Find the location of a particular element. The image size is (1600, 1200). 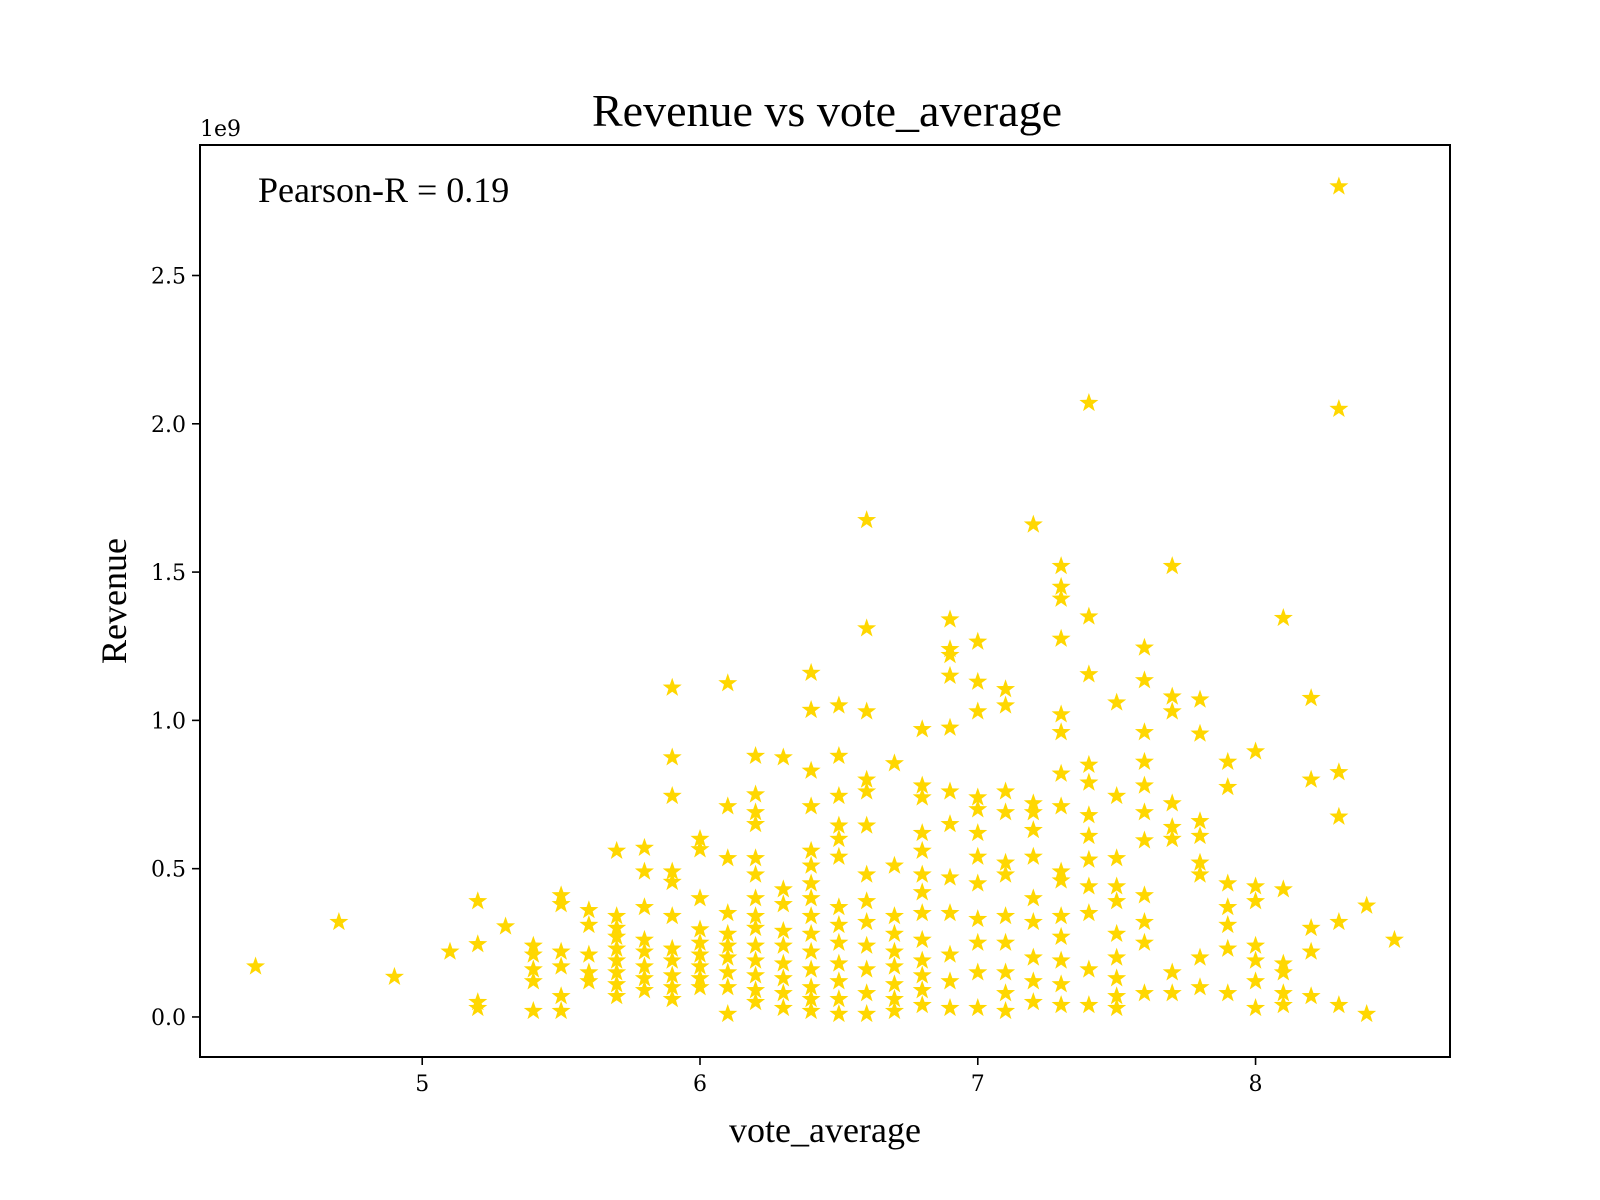

y-axis-label: Revenue is located at coordinates (114, 601).